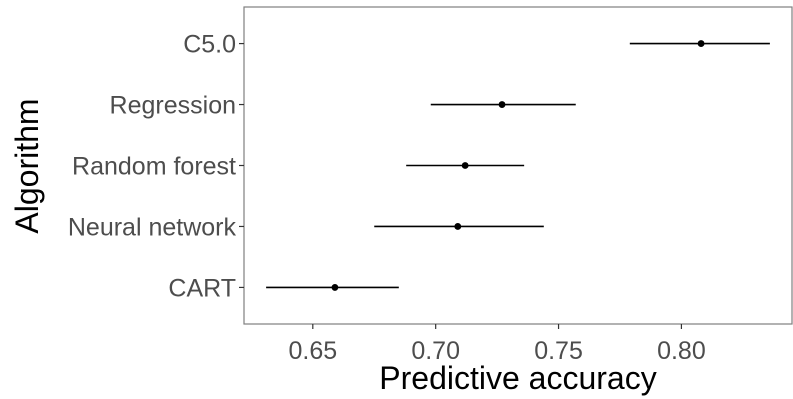  What do you see at coordinates (681, 351) in the screenshot?
I see `x-tick-label: 0.80` at bounding box center [681, 351].